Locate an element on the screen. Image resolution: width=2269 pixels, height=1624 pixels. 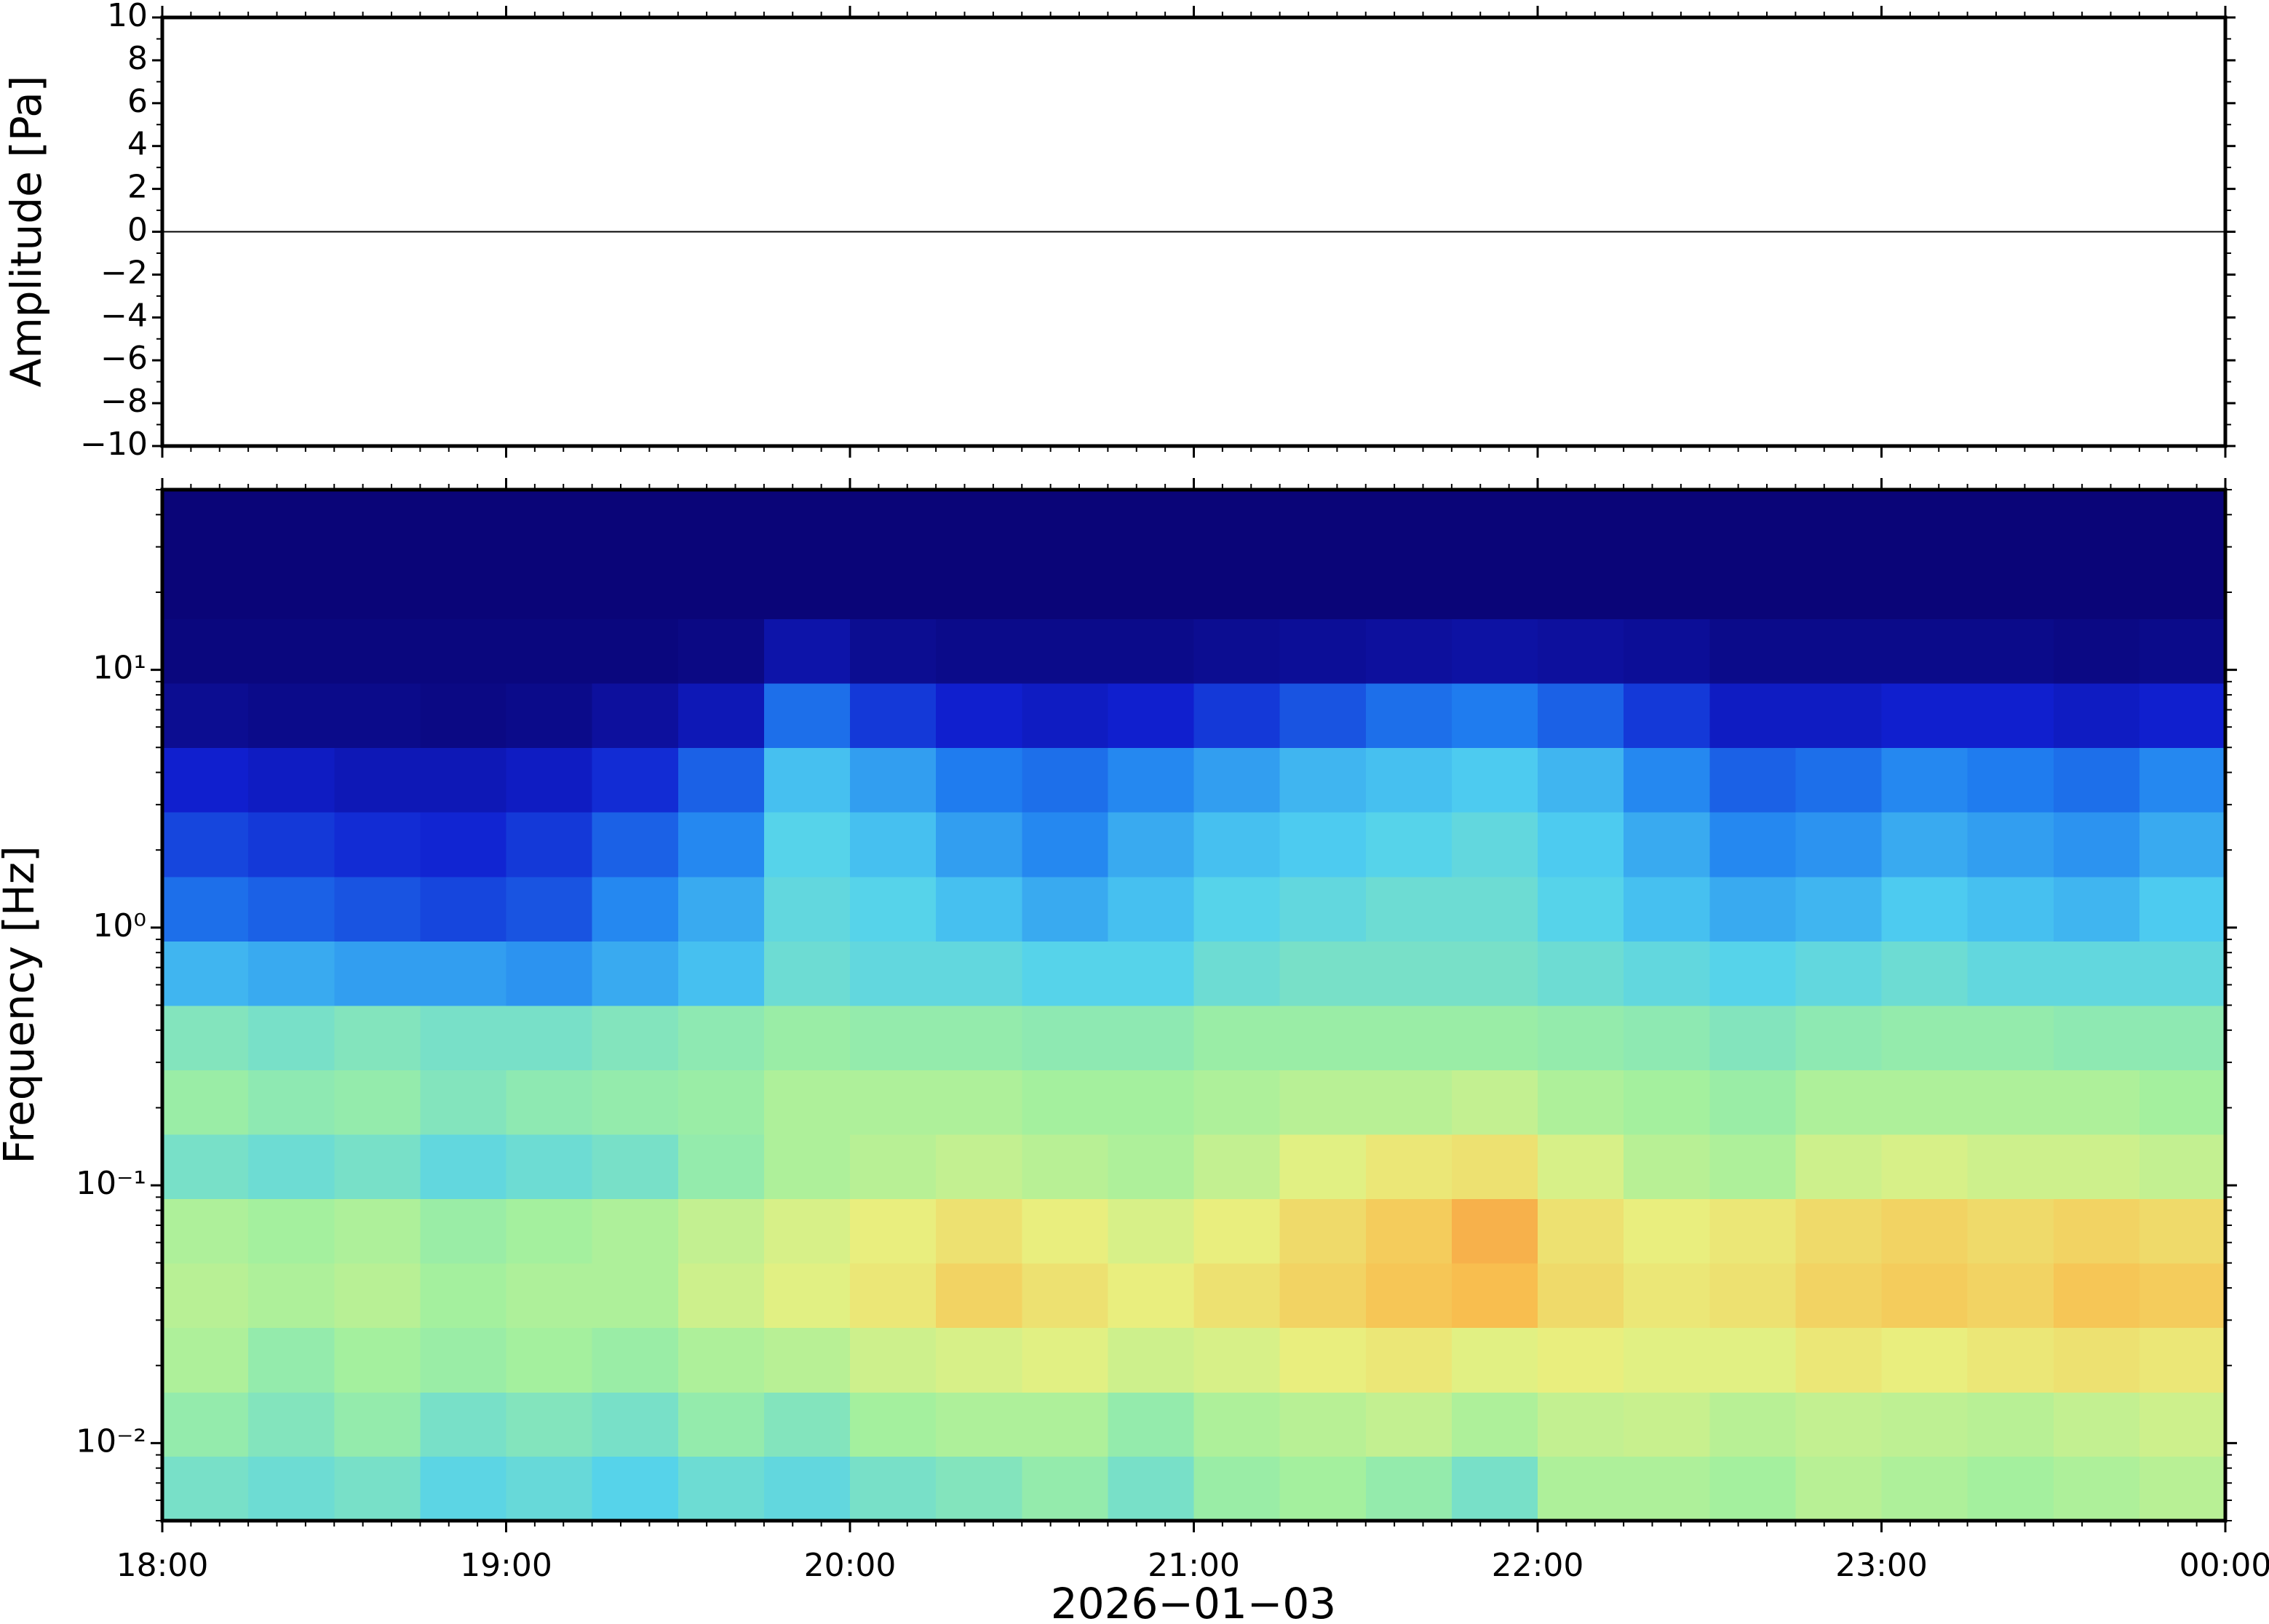
y-tick-label: −2 is located at coordinates (124, 272).